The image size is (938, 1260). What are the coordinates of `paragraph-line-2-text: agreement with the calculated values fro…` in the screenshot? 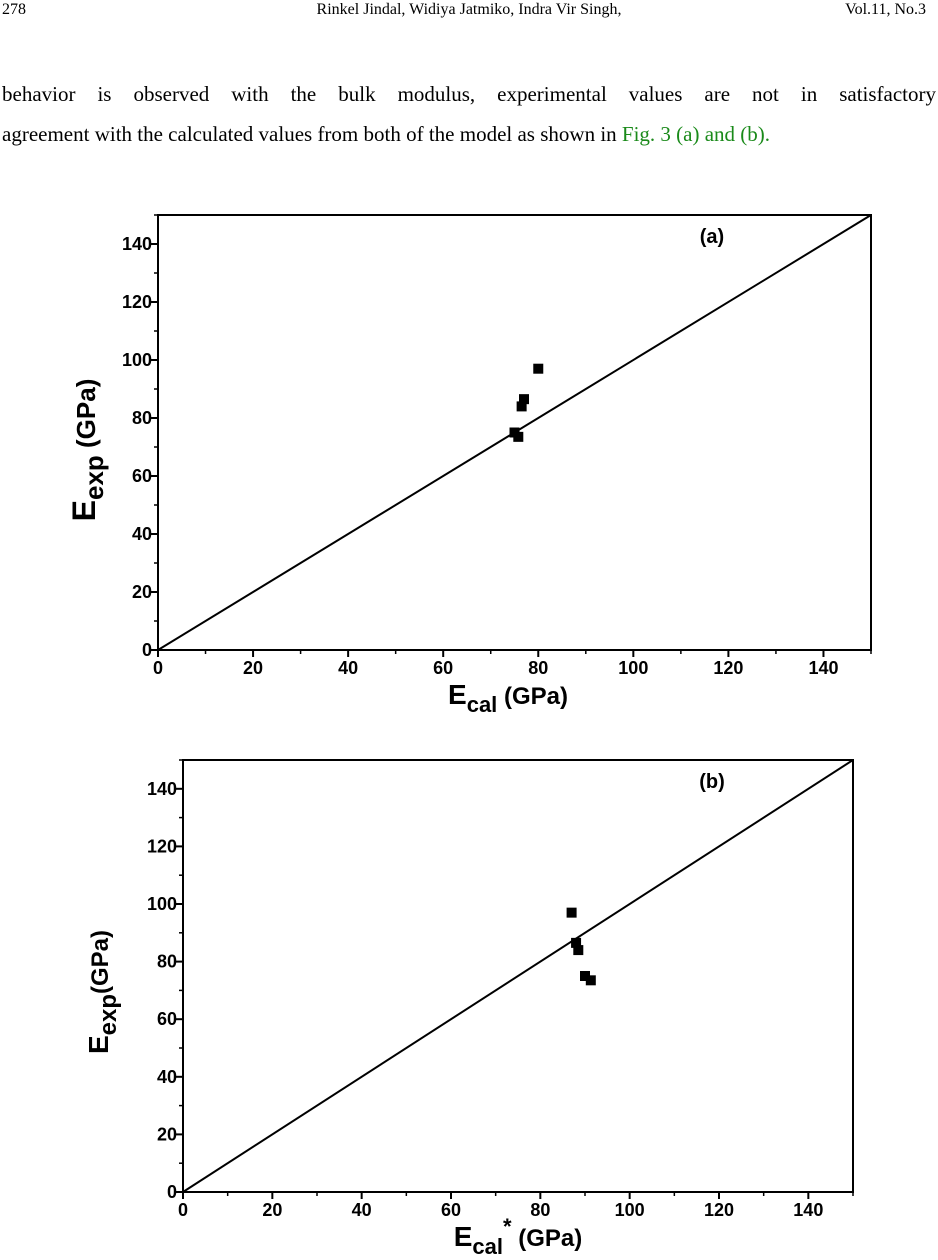 It's located at (312, 134).